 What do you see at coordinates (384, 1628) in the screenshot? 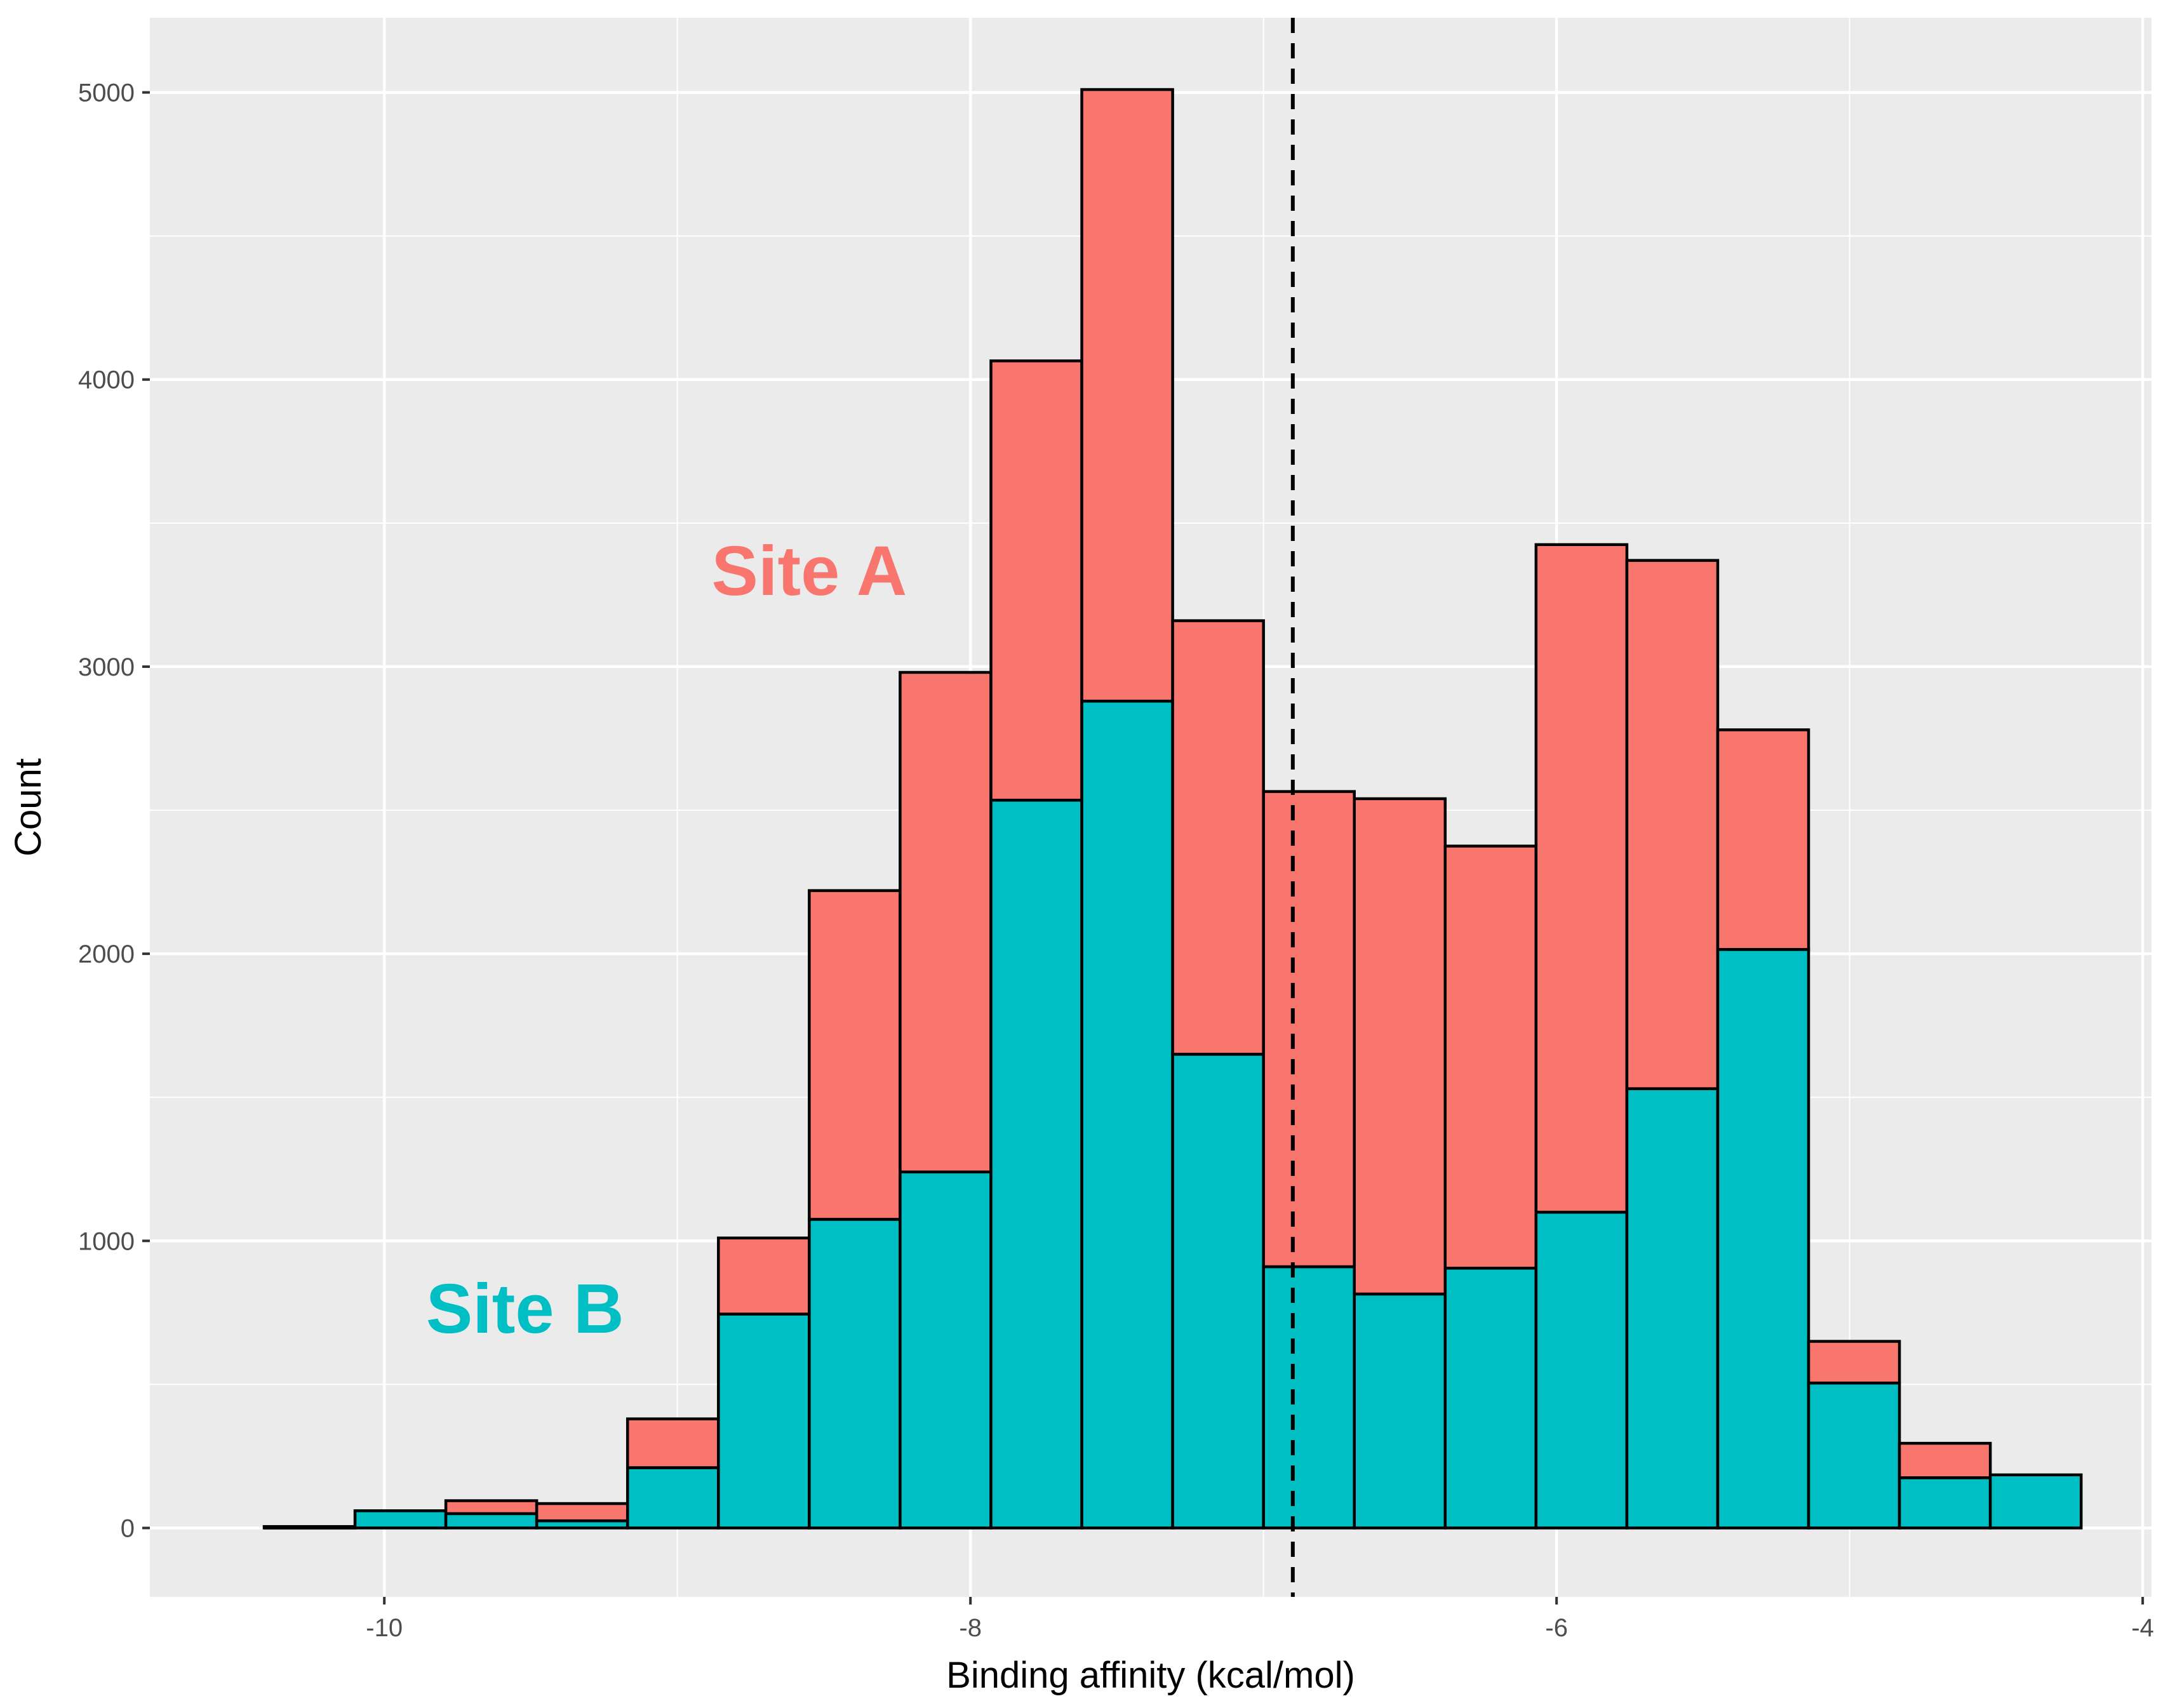
I see `x-tick-label: -10` at bounding box center [384, 1628].